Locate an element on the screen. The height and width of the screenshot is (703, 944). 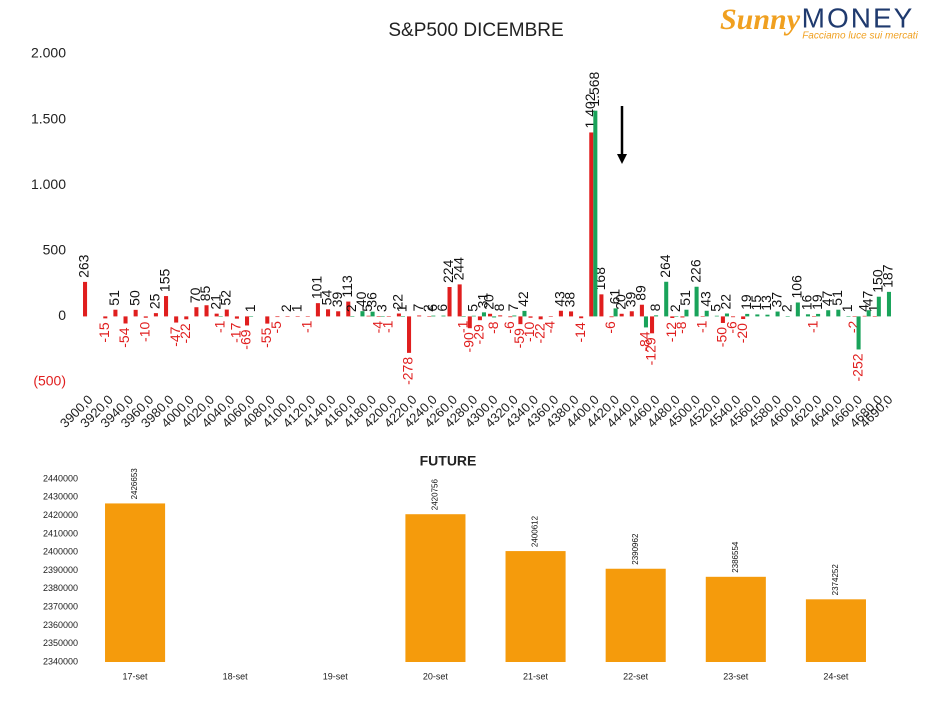
data-label: 19 is located at coordinates (817, 302).